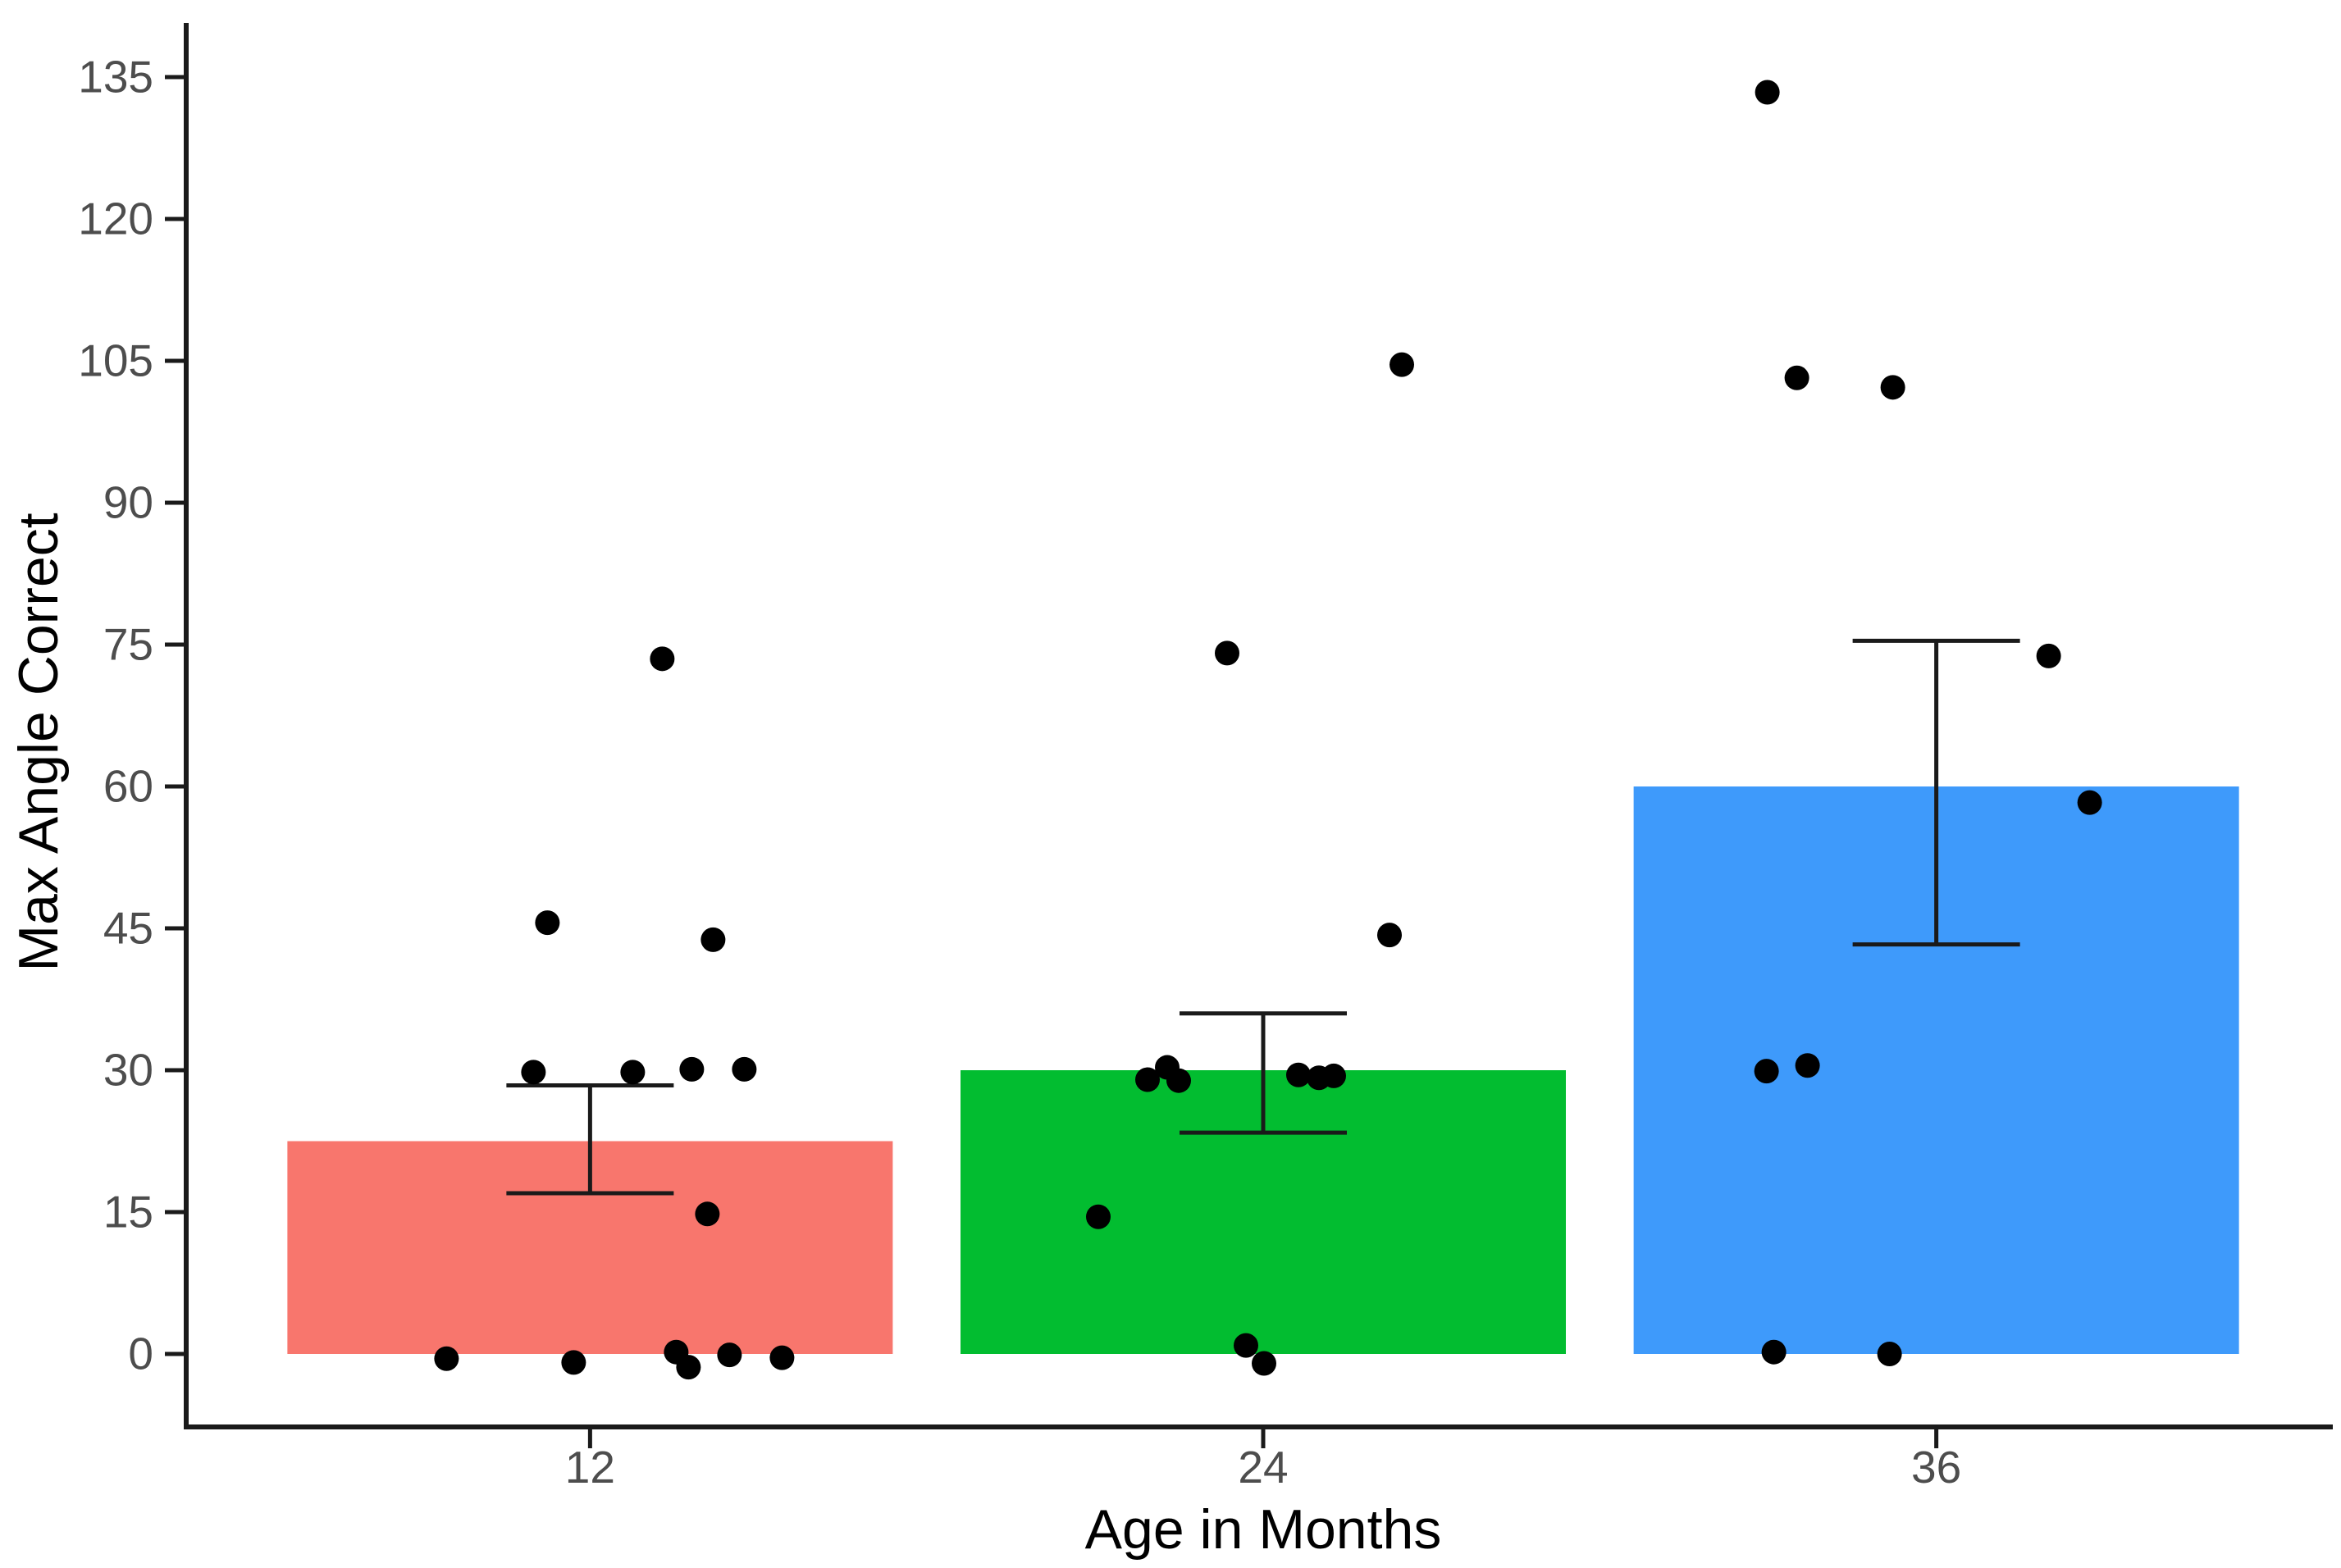 This screenshot has height=1568, width=2341. Describe the element at coordinates (128, 1212) in the screenshot. I see `y-tick-label-15: 15` at that location.